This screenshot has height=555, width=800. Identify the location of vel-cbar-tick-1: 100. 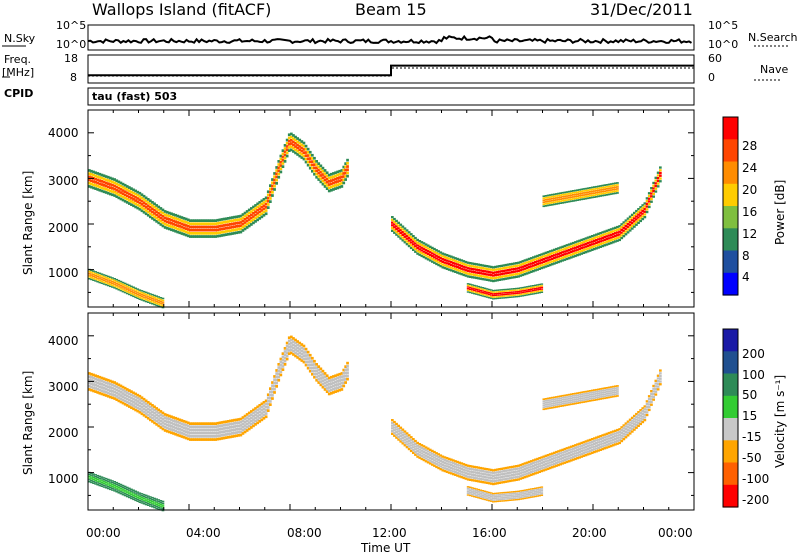
(753, 375).